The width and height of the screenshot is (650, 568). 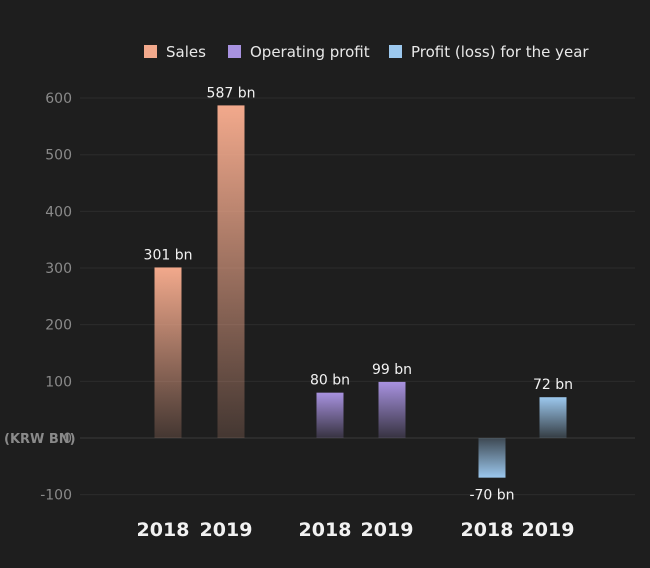 I want to click on y-tick-label: 300, so click(x=58, y=269).